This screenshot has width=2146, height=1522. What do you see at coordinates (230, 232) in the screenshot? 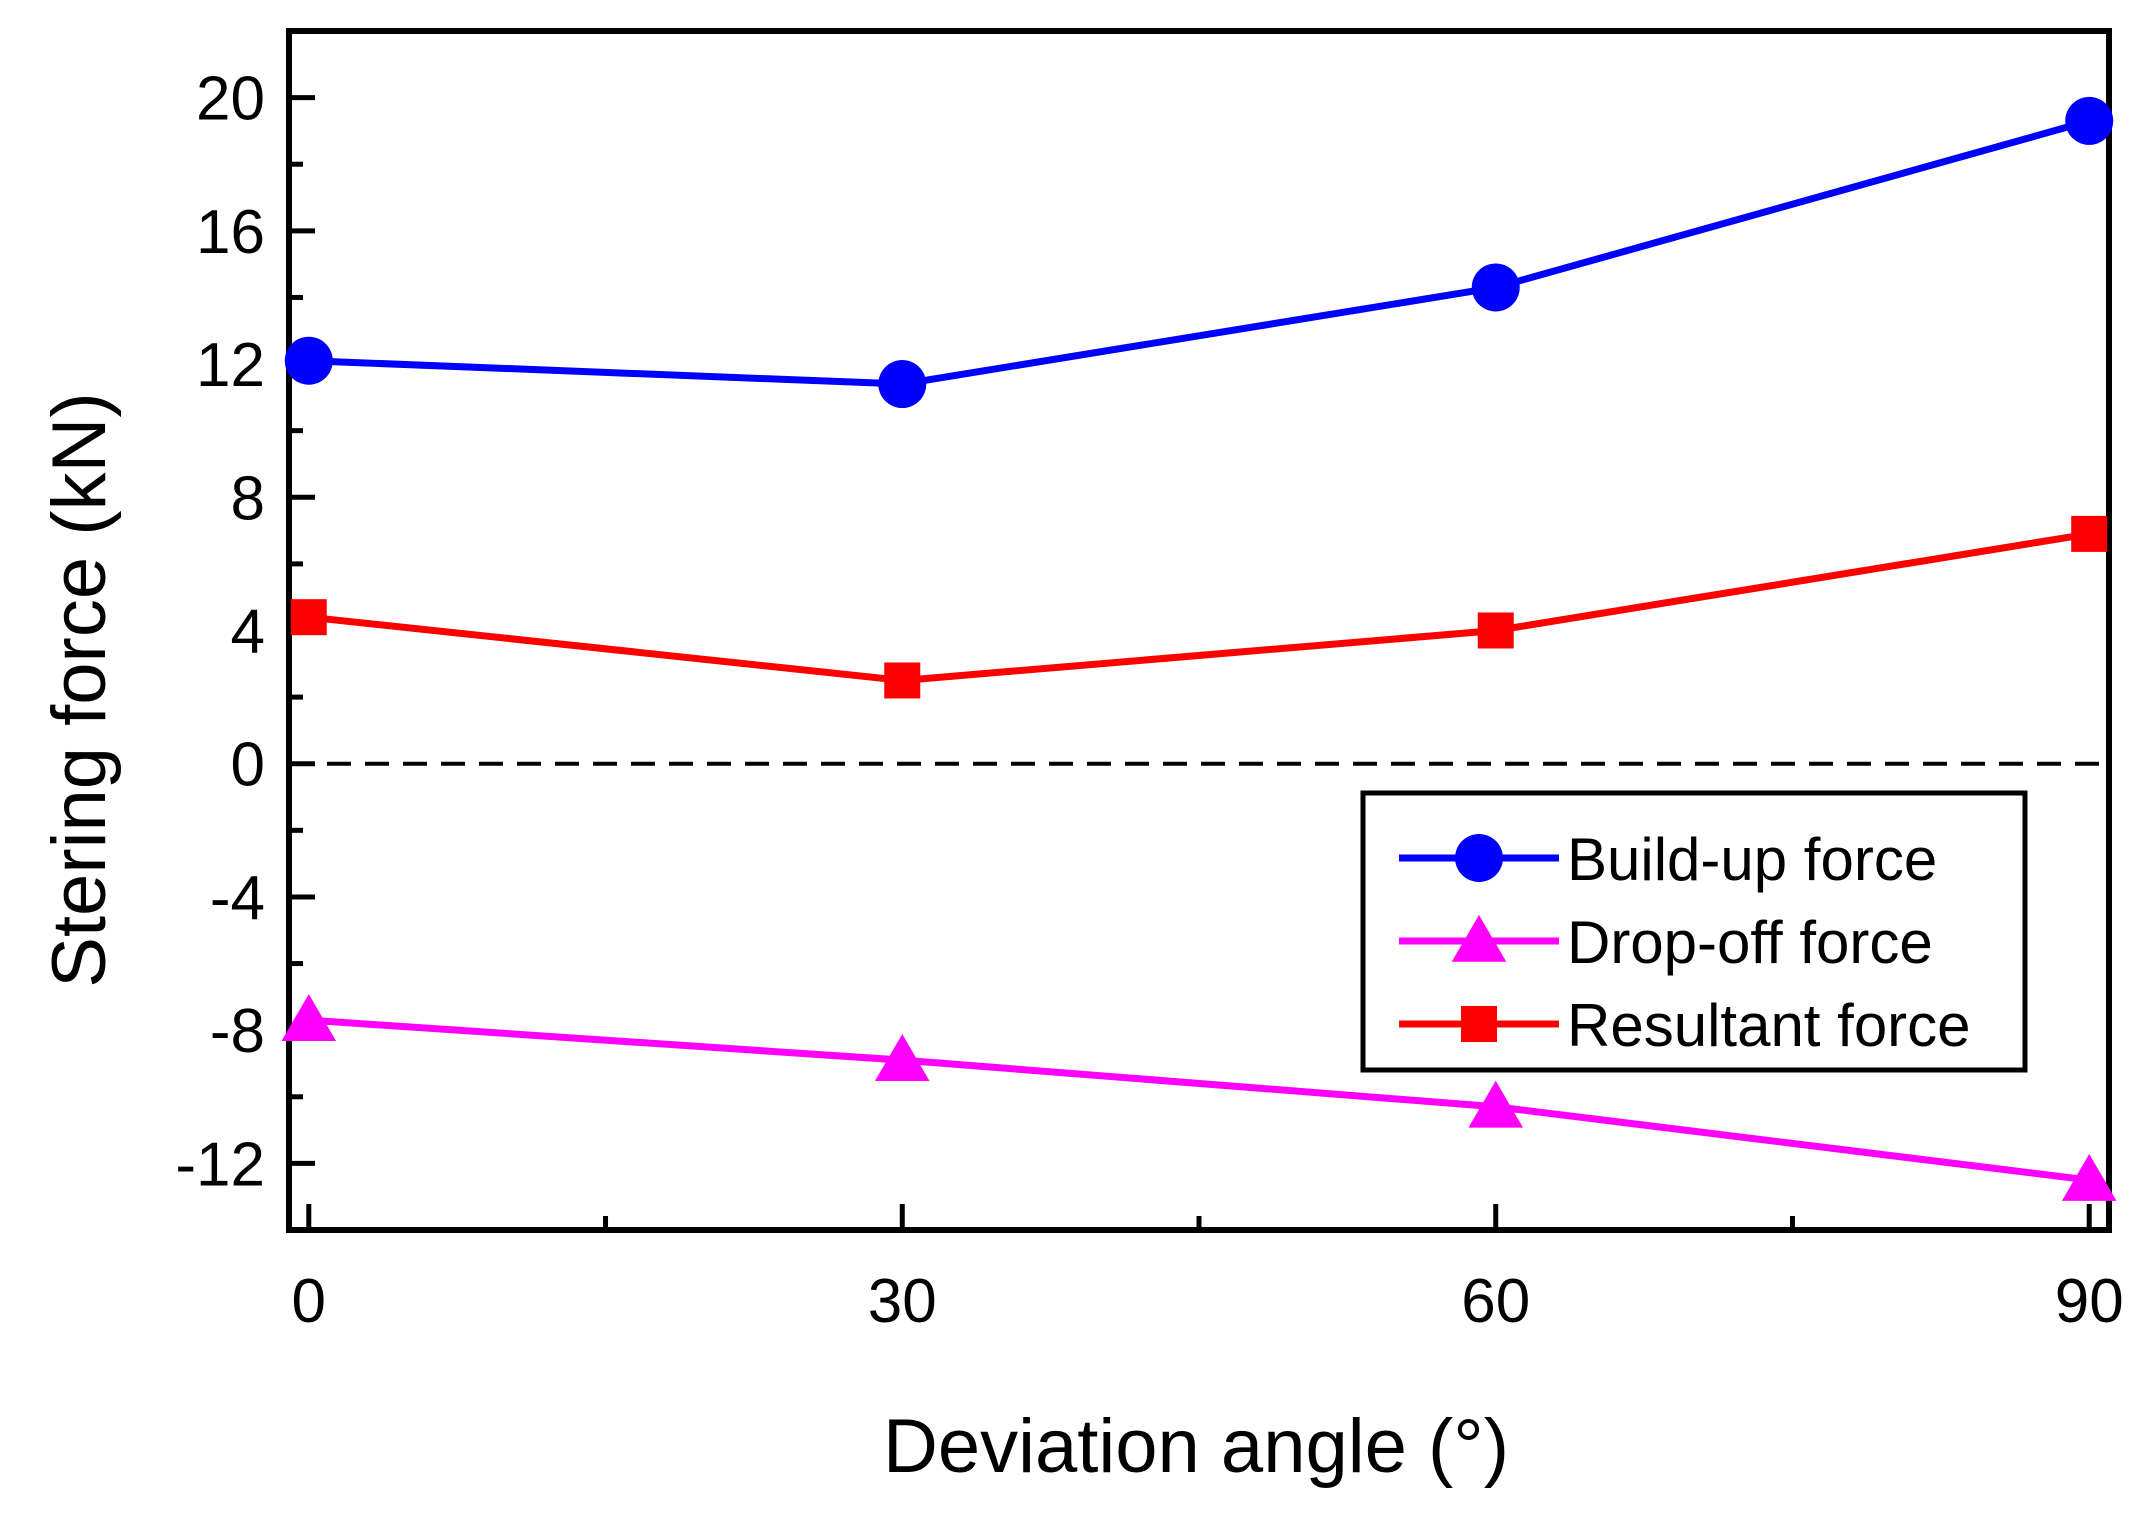
I see `y-tick-label: 16` at bounding box center [230, 232].